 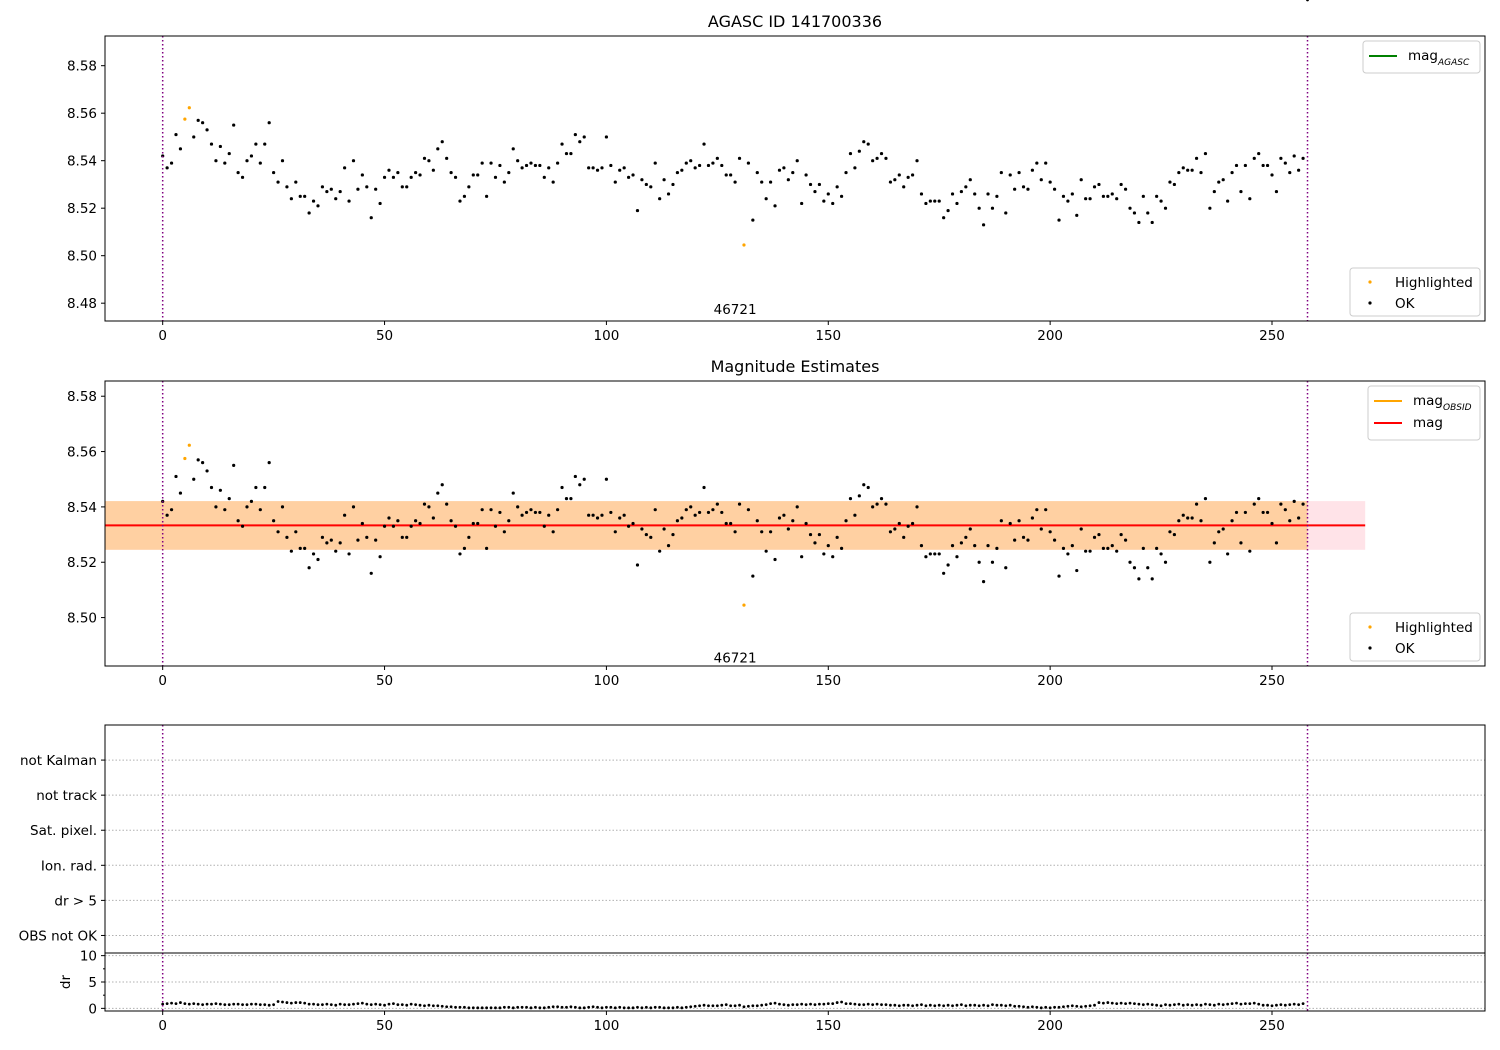 What do you see at coordinates (1272, 681) in the screenshot?
I see `x-tick-label: 250` at bounding box center [1272, 681].